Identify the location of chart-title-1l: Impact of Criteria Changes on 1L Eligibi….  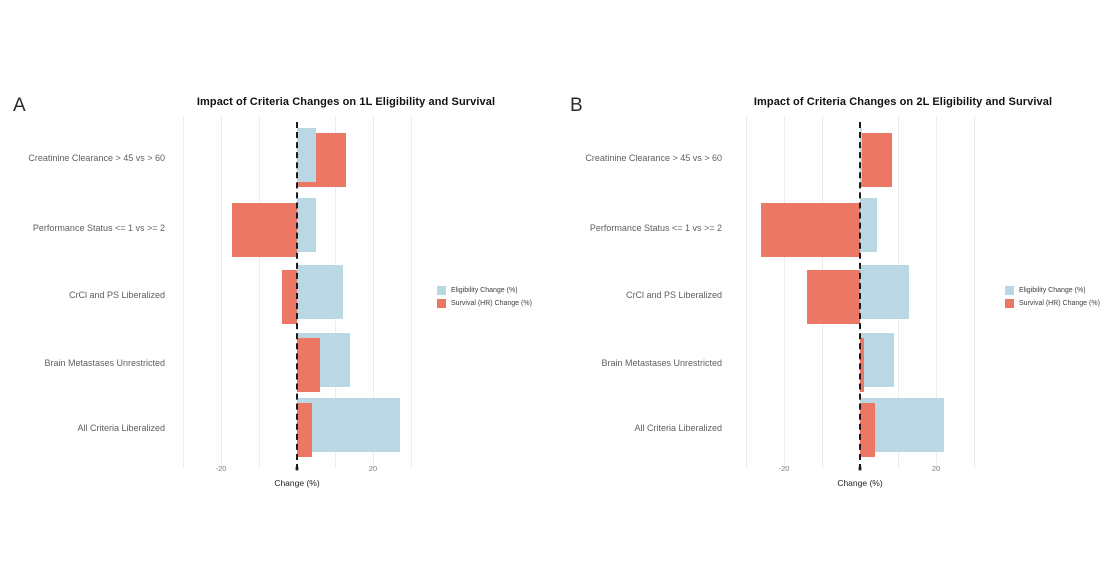
(346, 102).